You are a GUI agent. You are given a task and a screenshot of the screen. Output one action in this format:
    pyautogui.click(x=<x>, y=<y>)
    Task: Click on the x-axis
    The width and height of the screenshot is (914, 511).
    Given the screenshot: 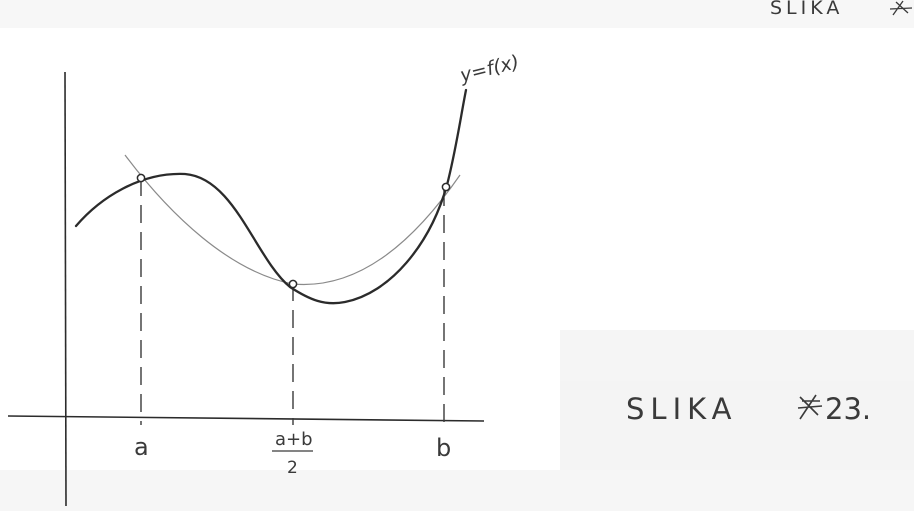 What is the action you would take?
    pyautogui.click(x=246, y=418)
    